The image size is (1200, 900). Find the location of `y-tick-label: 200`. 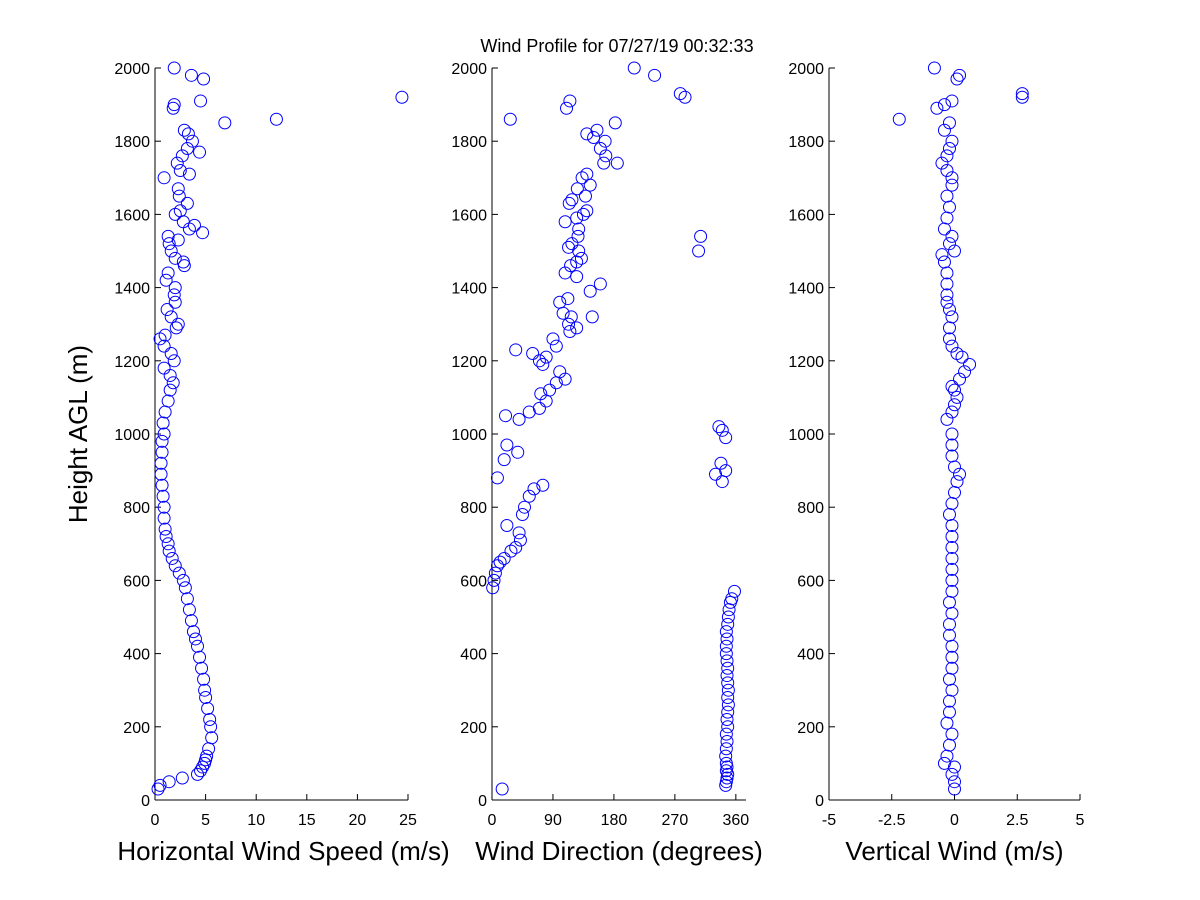

y-tick-label: 200 is located at coordinates (136, 728).